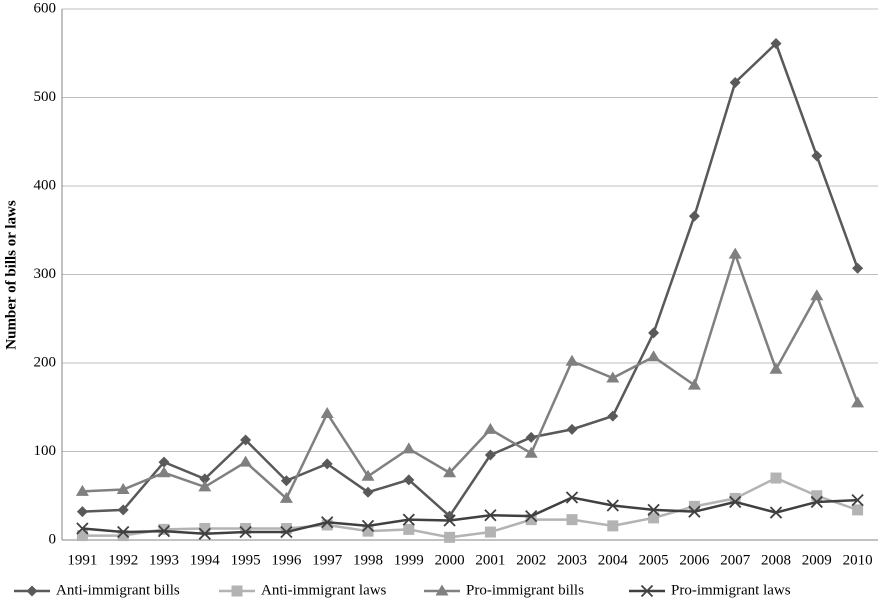  Describe the element at coordinates (53, 539) in the screenshot. I see `y-tick-label: 0` at that location.